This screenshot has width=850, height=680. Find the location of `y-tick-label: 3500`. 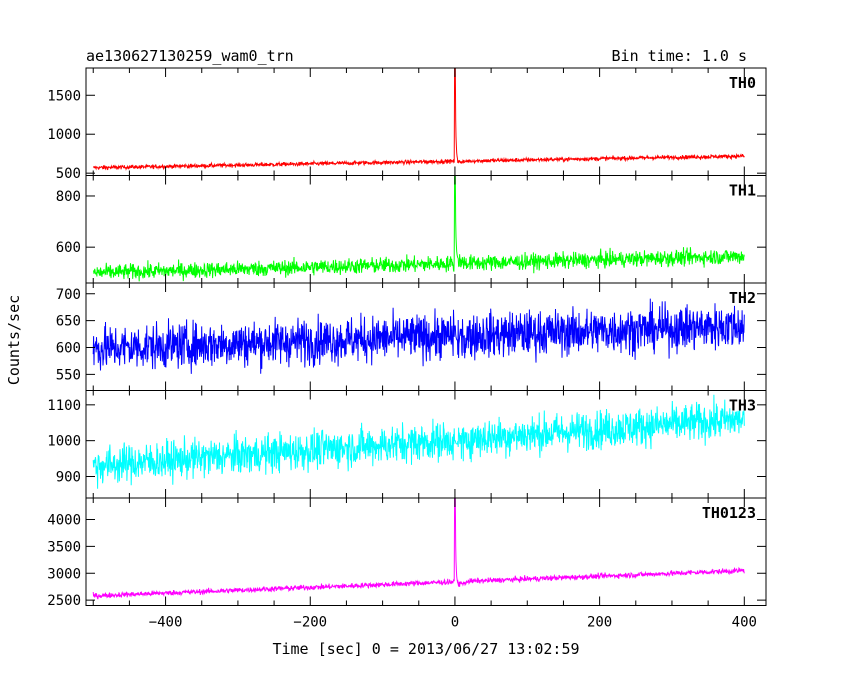

y-tick-label: 3500 is located at coordinates (64, 547).